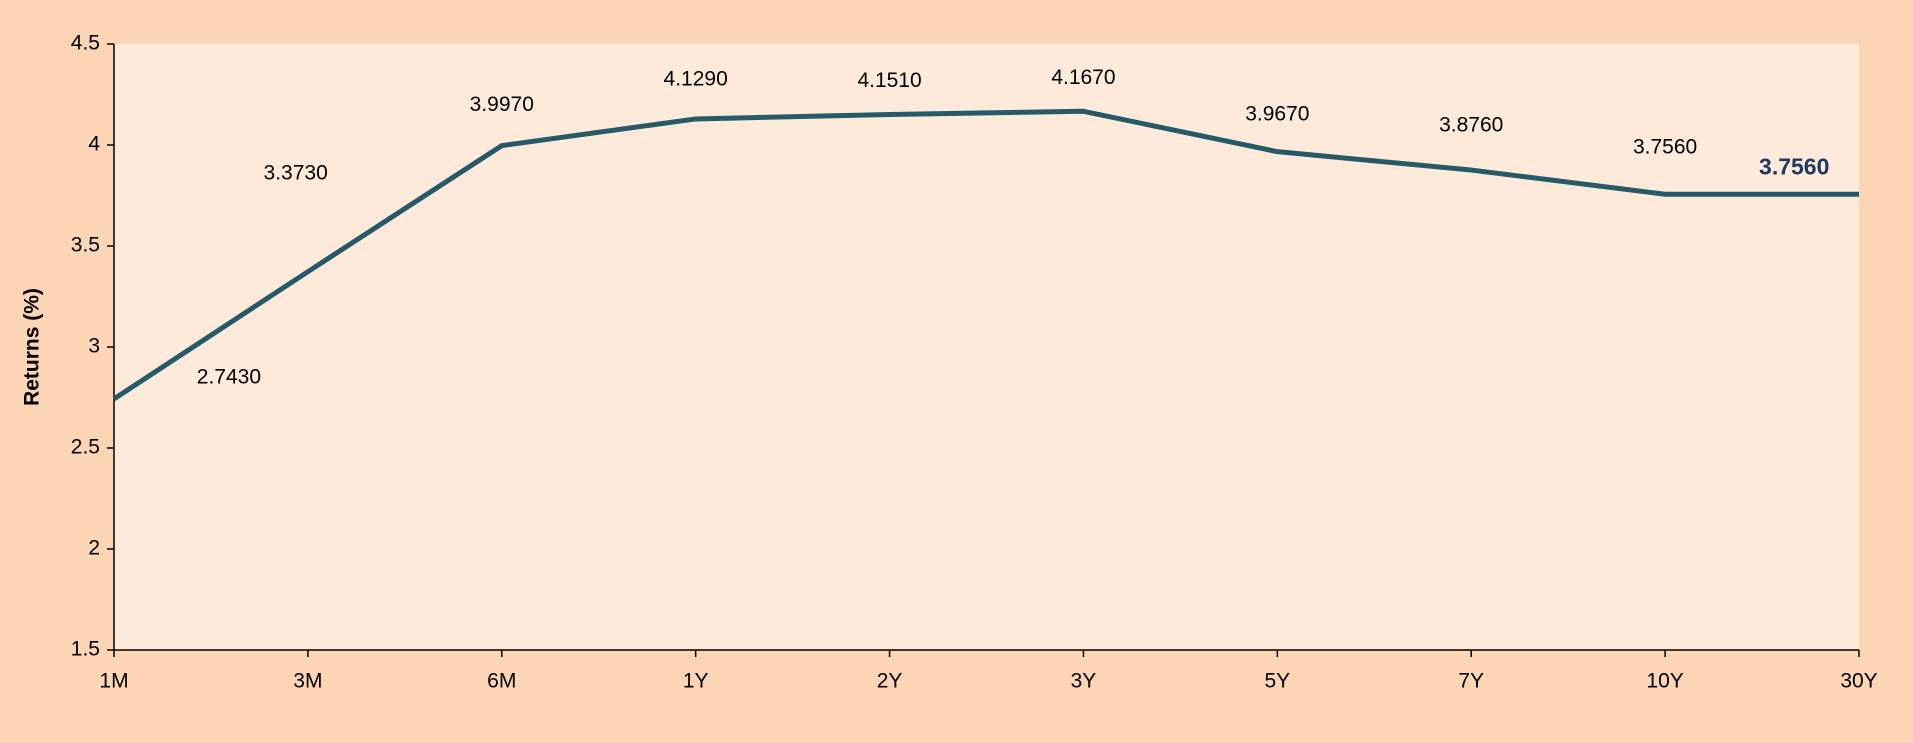  Describe the element at coordinates (1471, 125) in the screenshot. I see `data-label: 3.8760` at that location.